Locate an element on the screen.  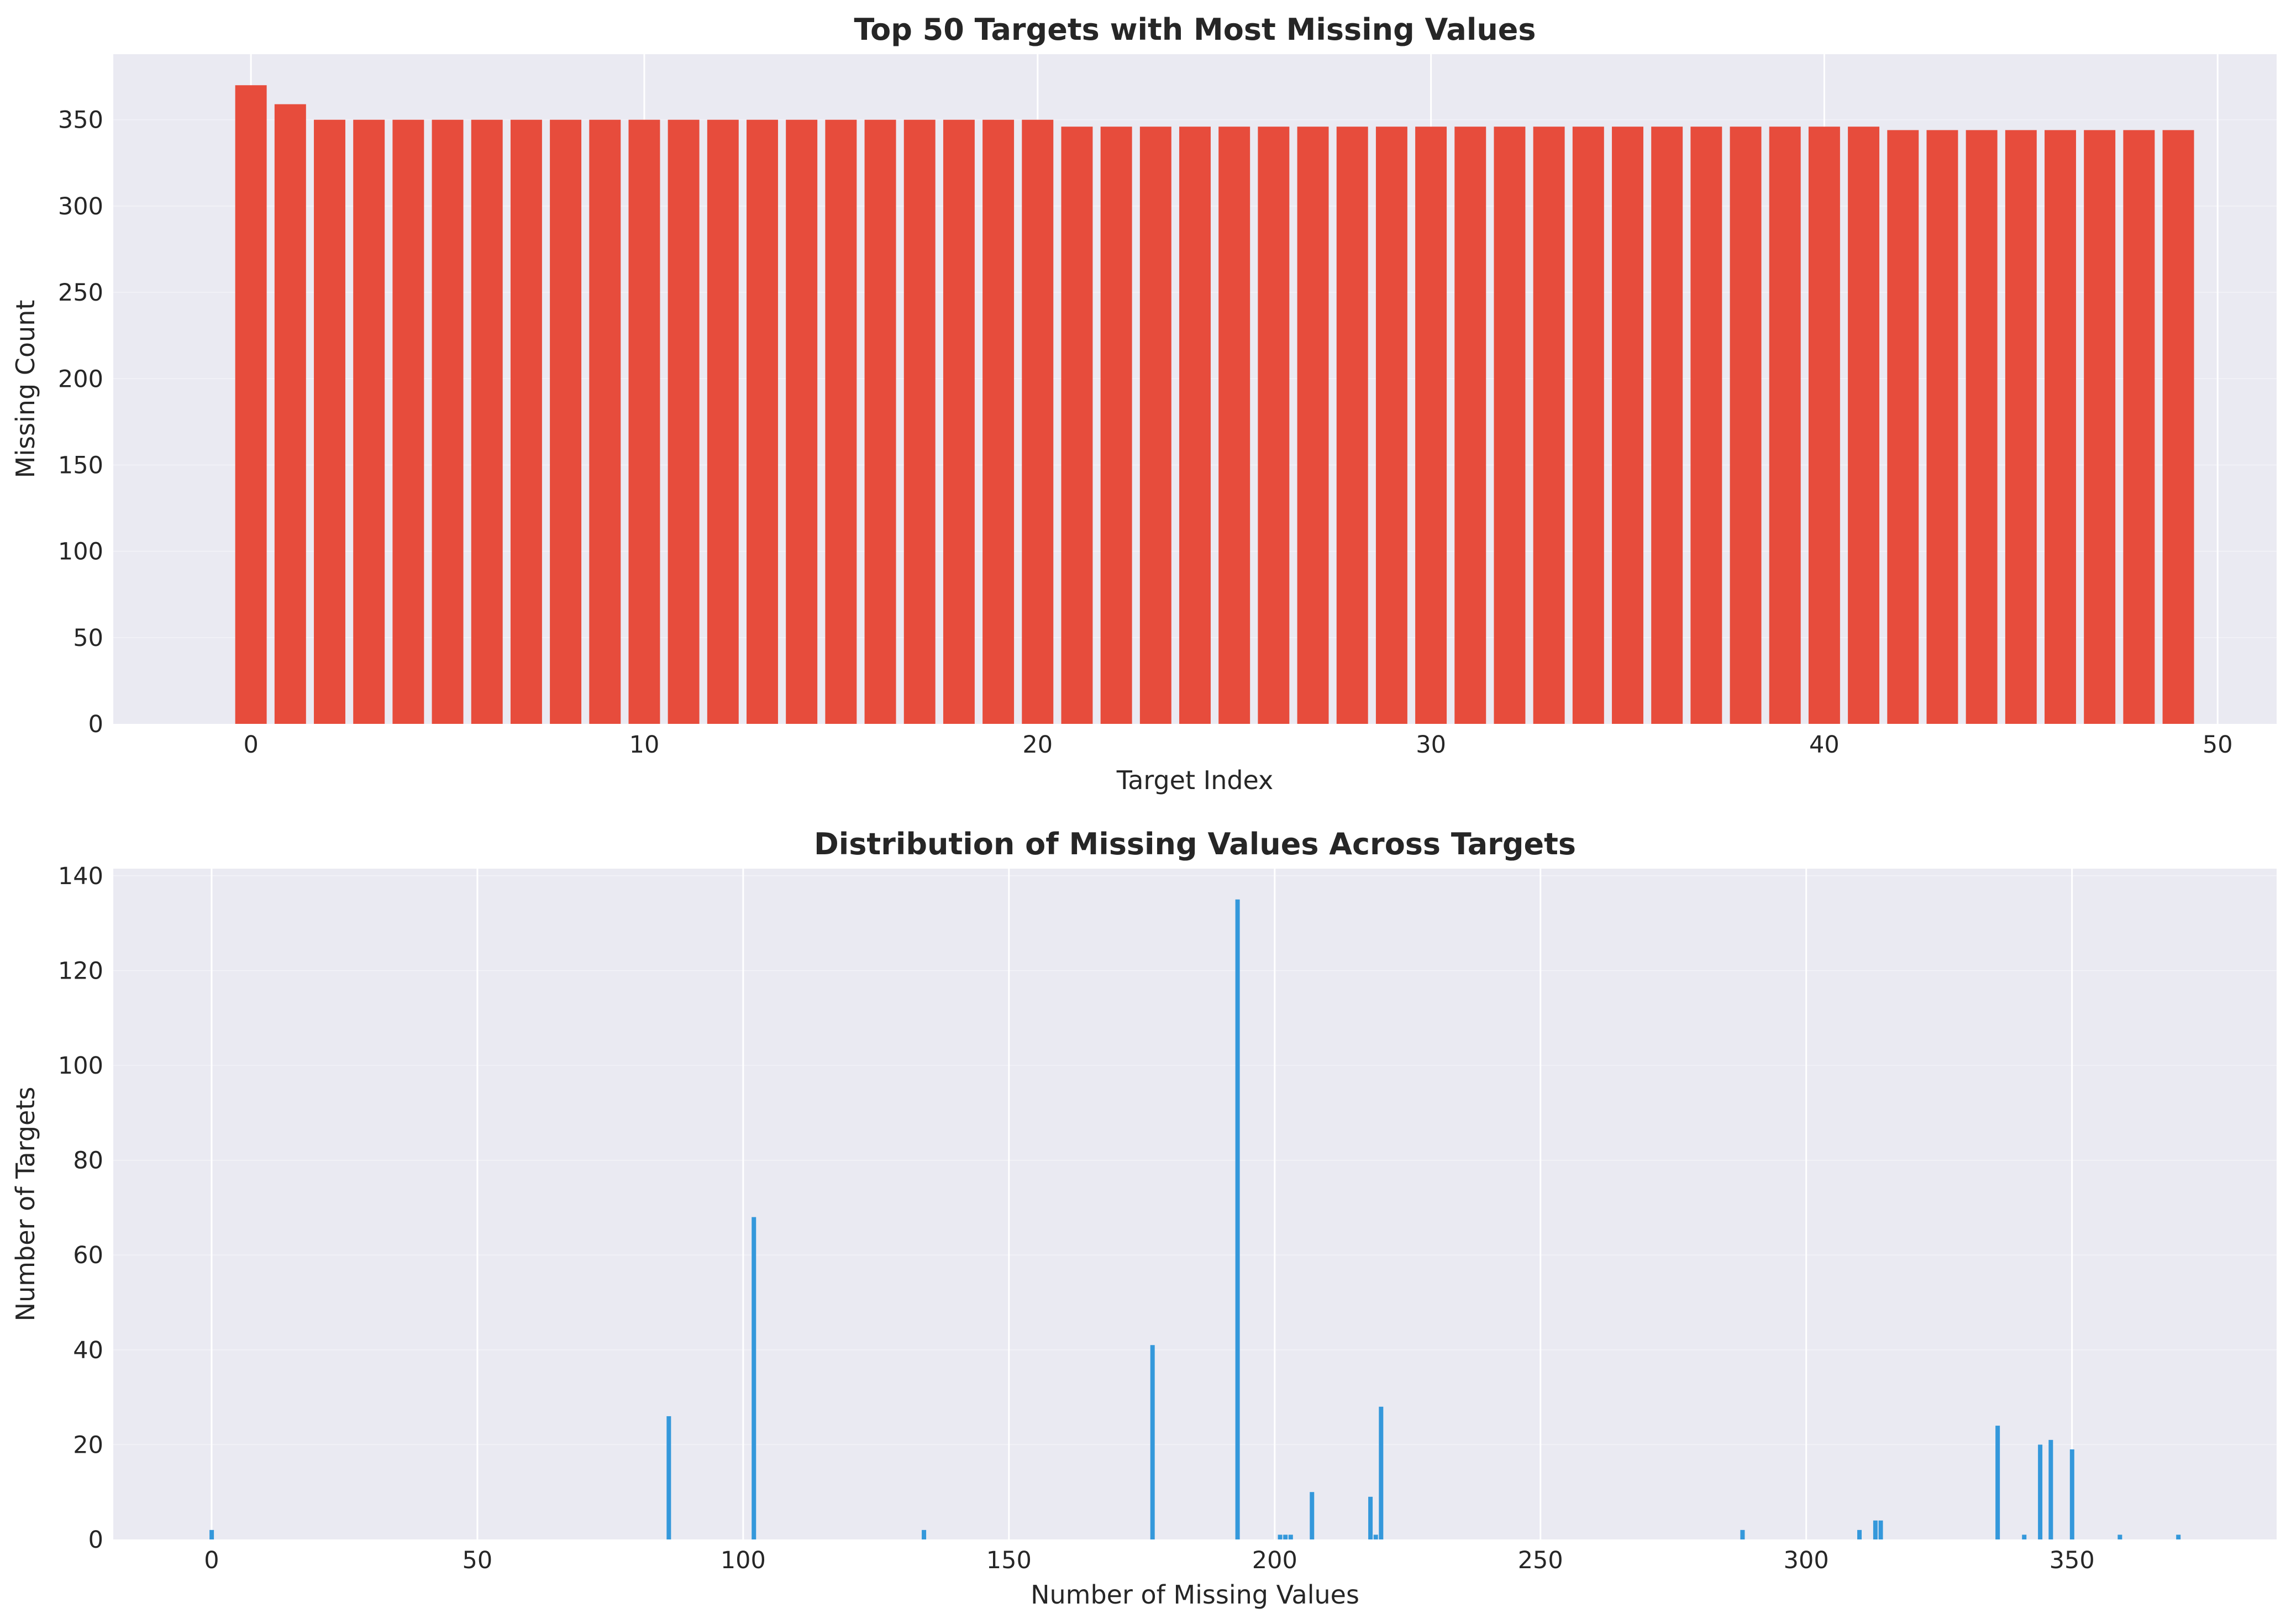
x-tick-label: 30 is located at coordinates (1431, 745).